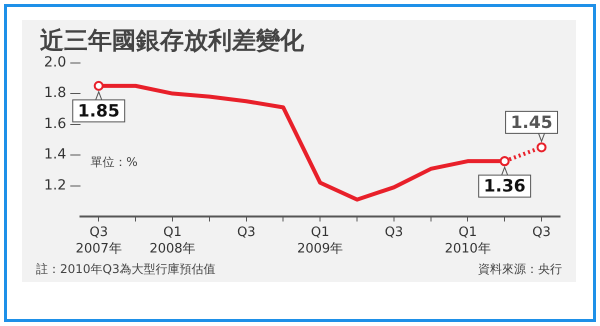  What do you see at coordinates (531, 122) in the screenshot?
I see `data-label: 1.45` at bounding box center [531, 122].